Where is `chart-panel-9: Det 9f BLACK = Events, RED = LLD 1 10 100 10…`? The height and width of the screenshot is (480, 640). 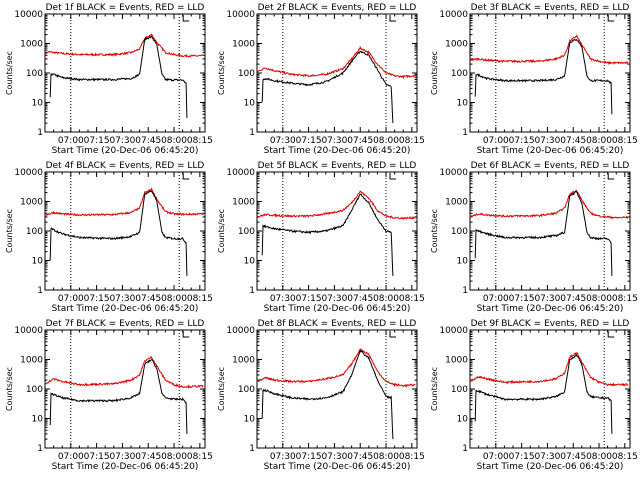
chart-panel-9: Det 9f BLACK = Events, RED = LLD 1 10 100 10… is located at coordinates (534, 395).